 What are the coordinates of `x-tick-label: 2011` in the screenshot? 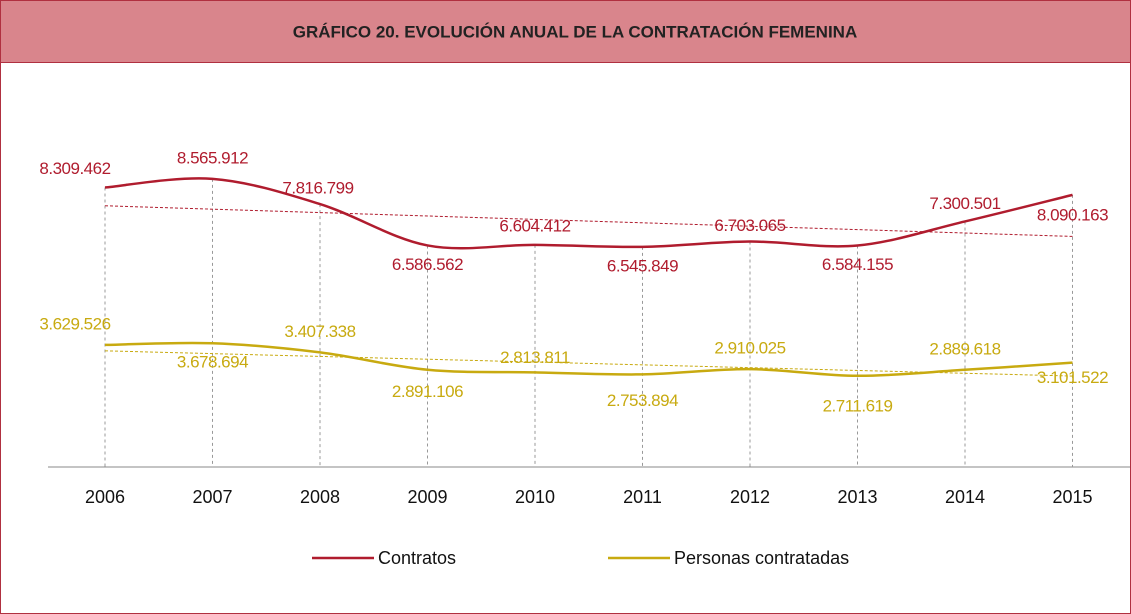 It's located at (642, 497).